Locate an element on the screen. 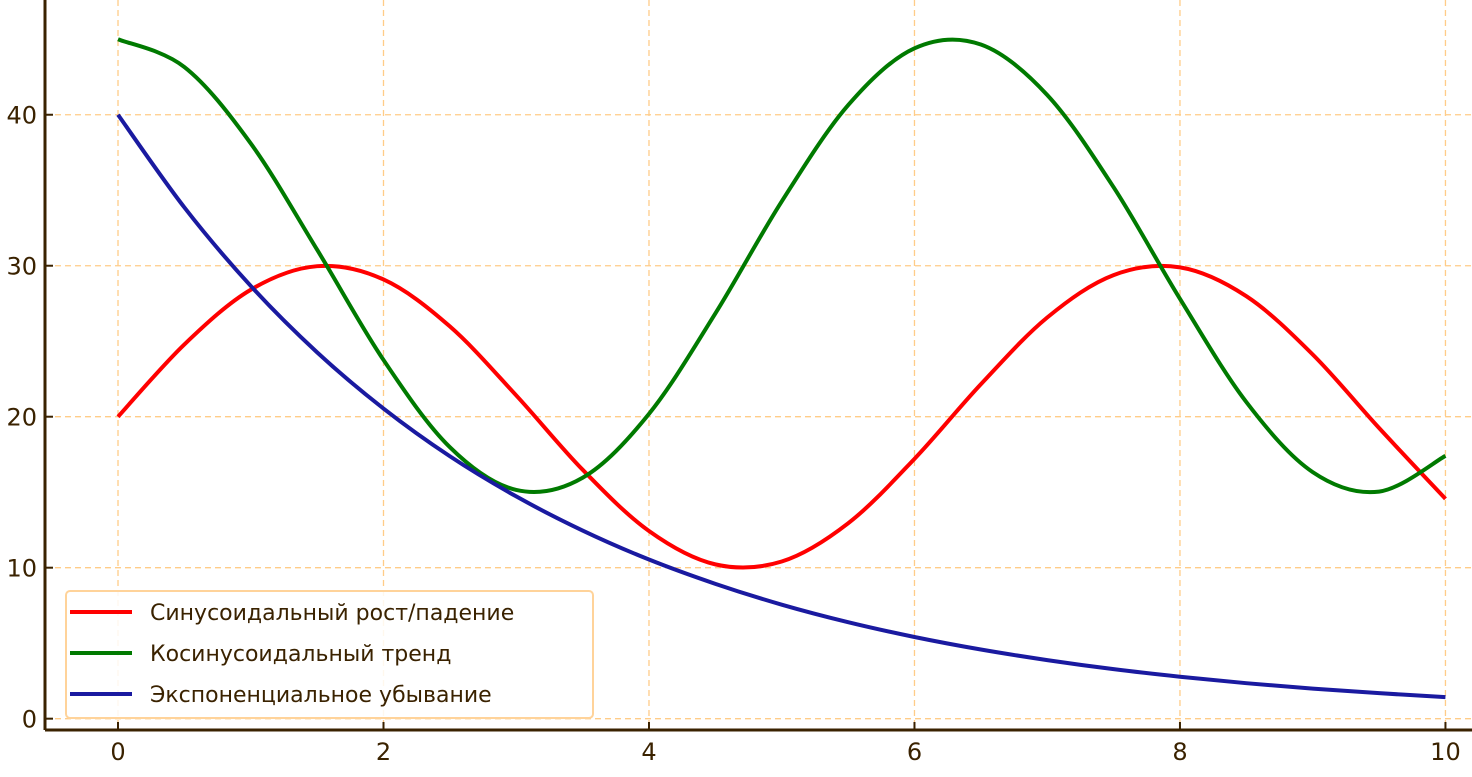 The height and width of the screenshot is (777, 1472). legend-box is located at coordinates (329, 654).